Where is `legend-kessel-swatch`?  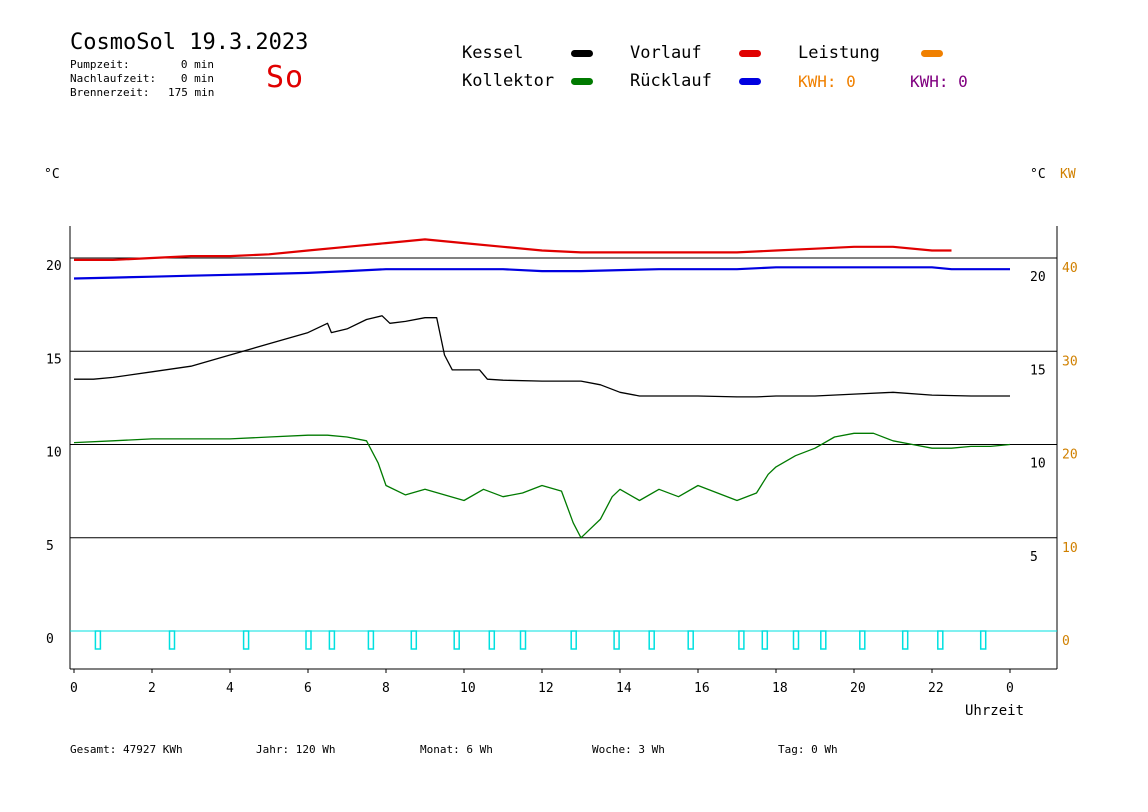 legend-kessel-swatch is located at coordinates (582, 53).